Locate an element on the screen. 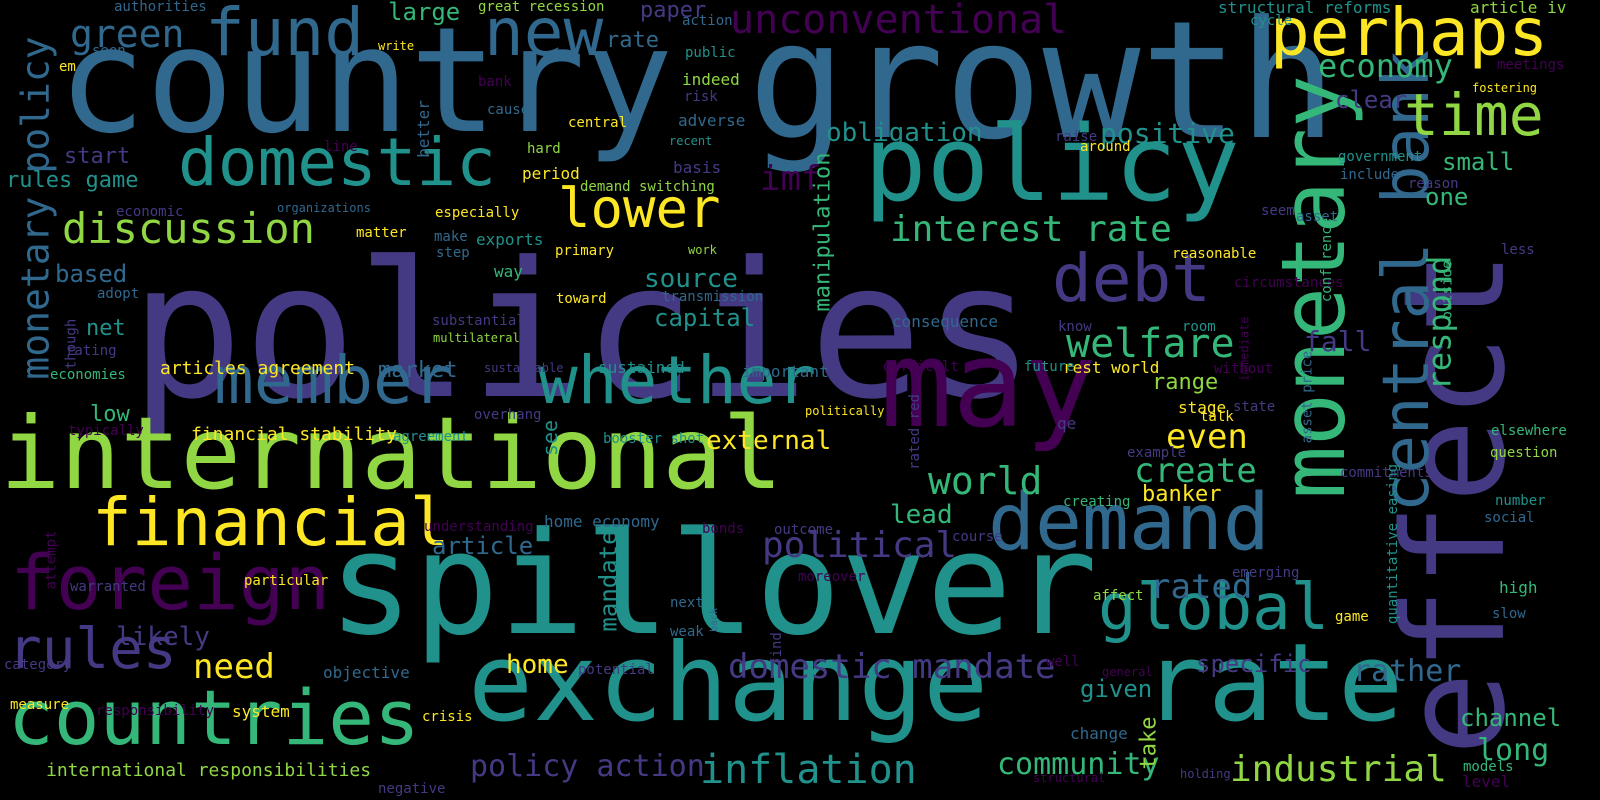 Image resolution: width=1600 pixels, height=800 pixels. cloud-word: specific is located at coordinates (1254, 664).